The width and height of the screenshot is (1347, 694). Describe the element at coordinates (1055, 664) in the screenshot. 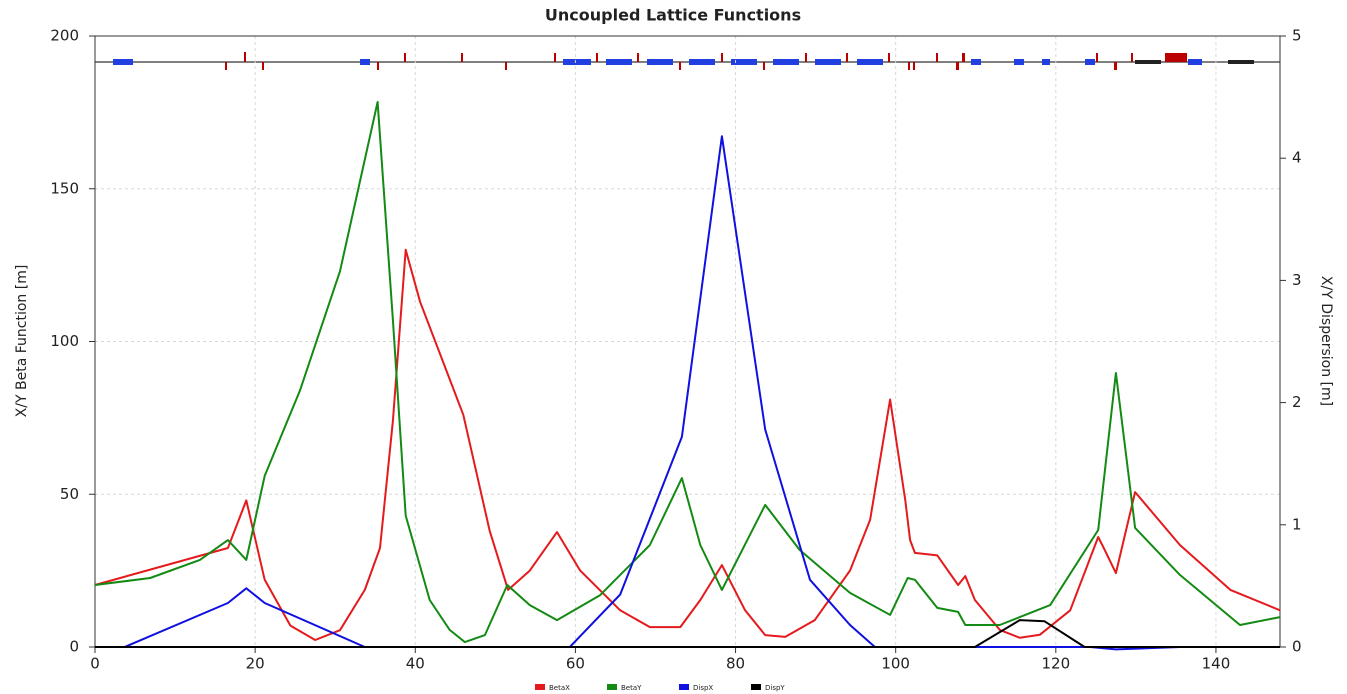

I see `x-tick-label: 120` at that location.